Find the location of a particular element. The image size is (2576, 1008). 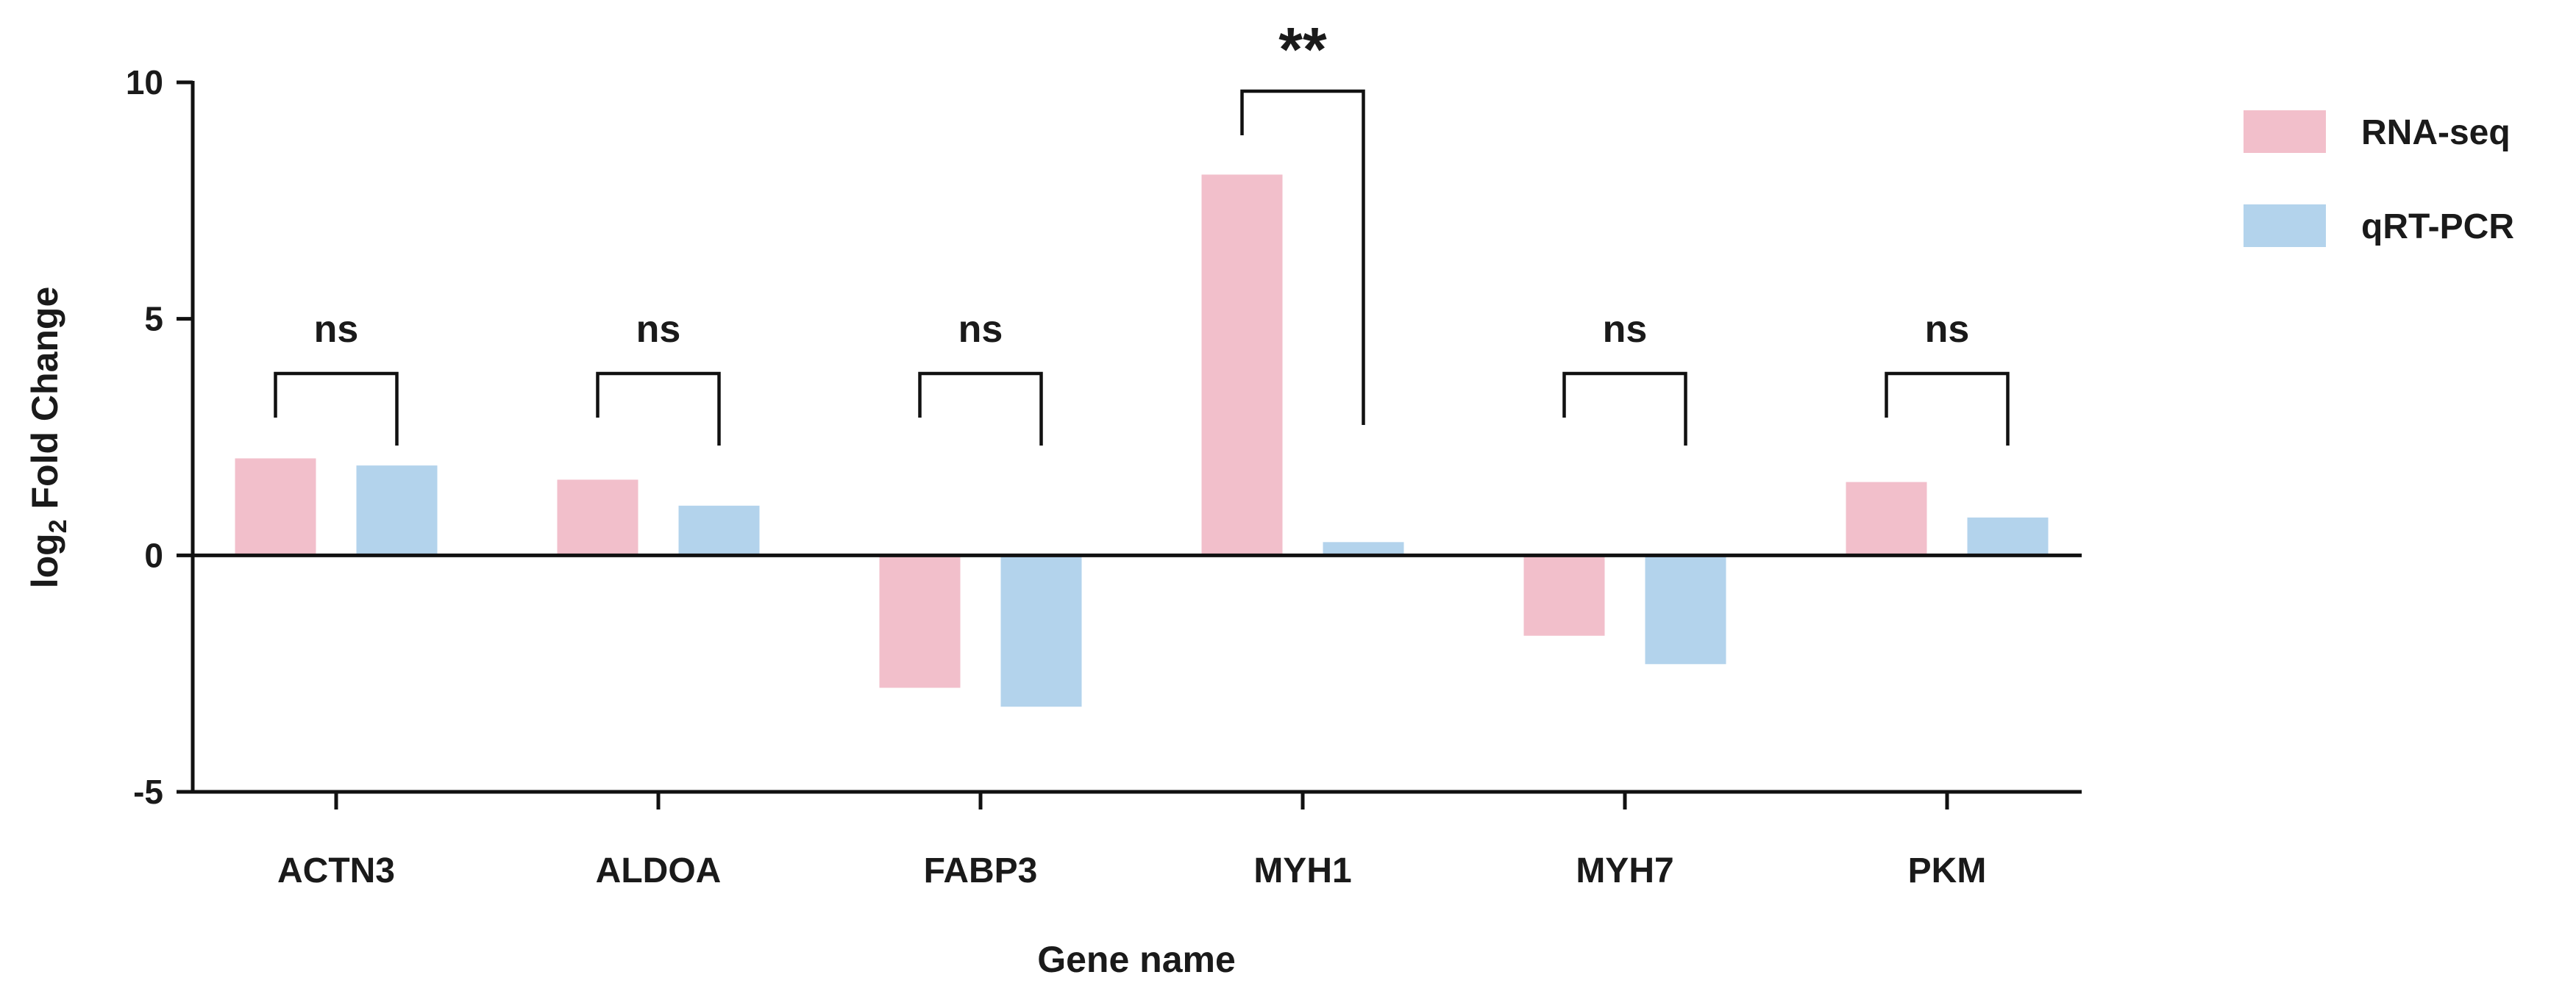

legend: RNA-seq qRT-PCR is located at coordinates (2379, 178).